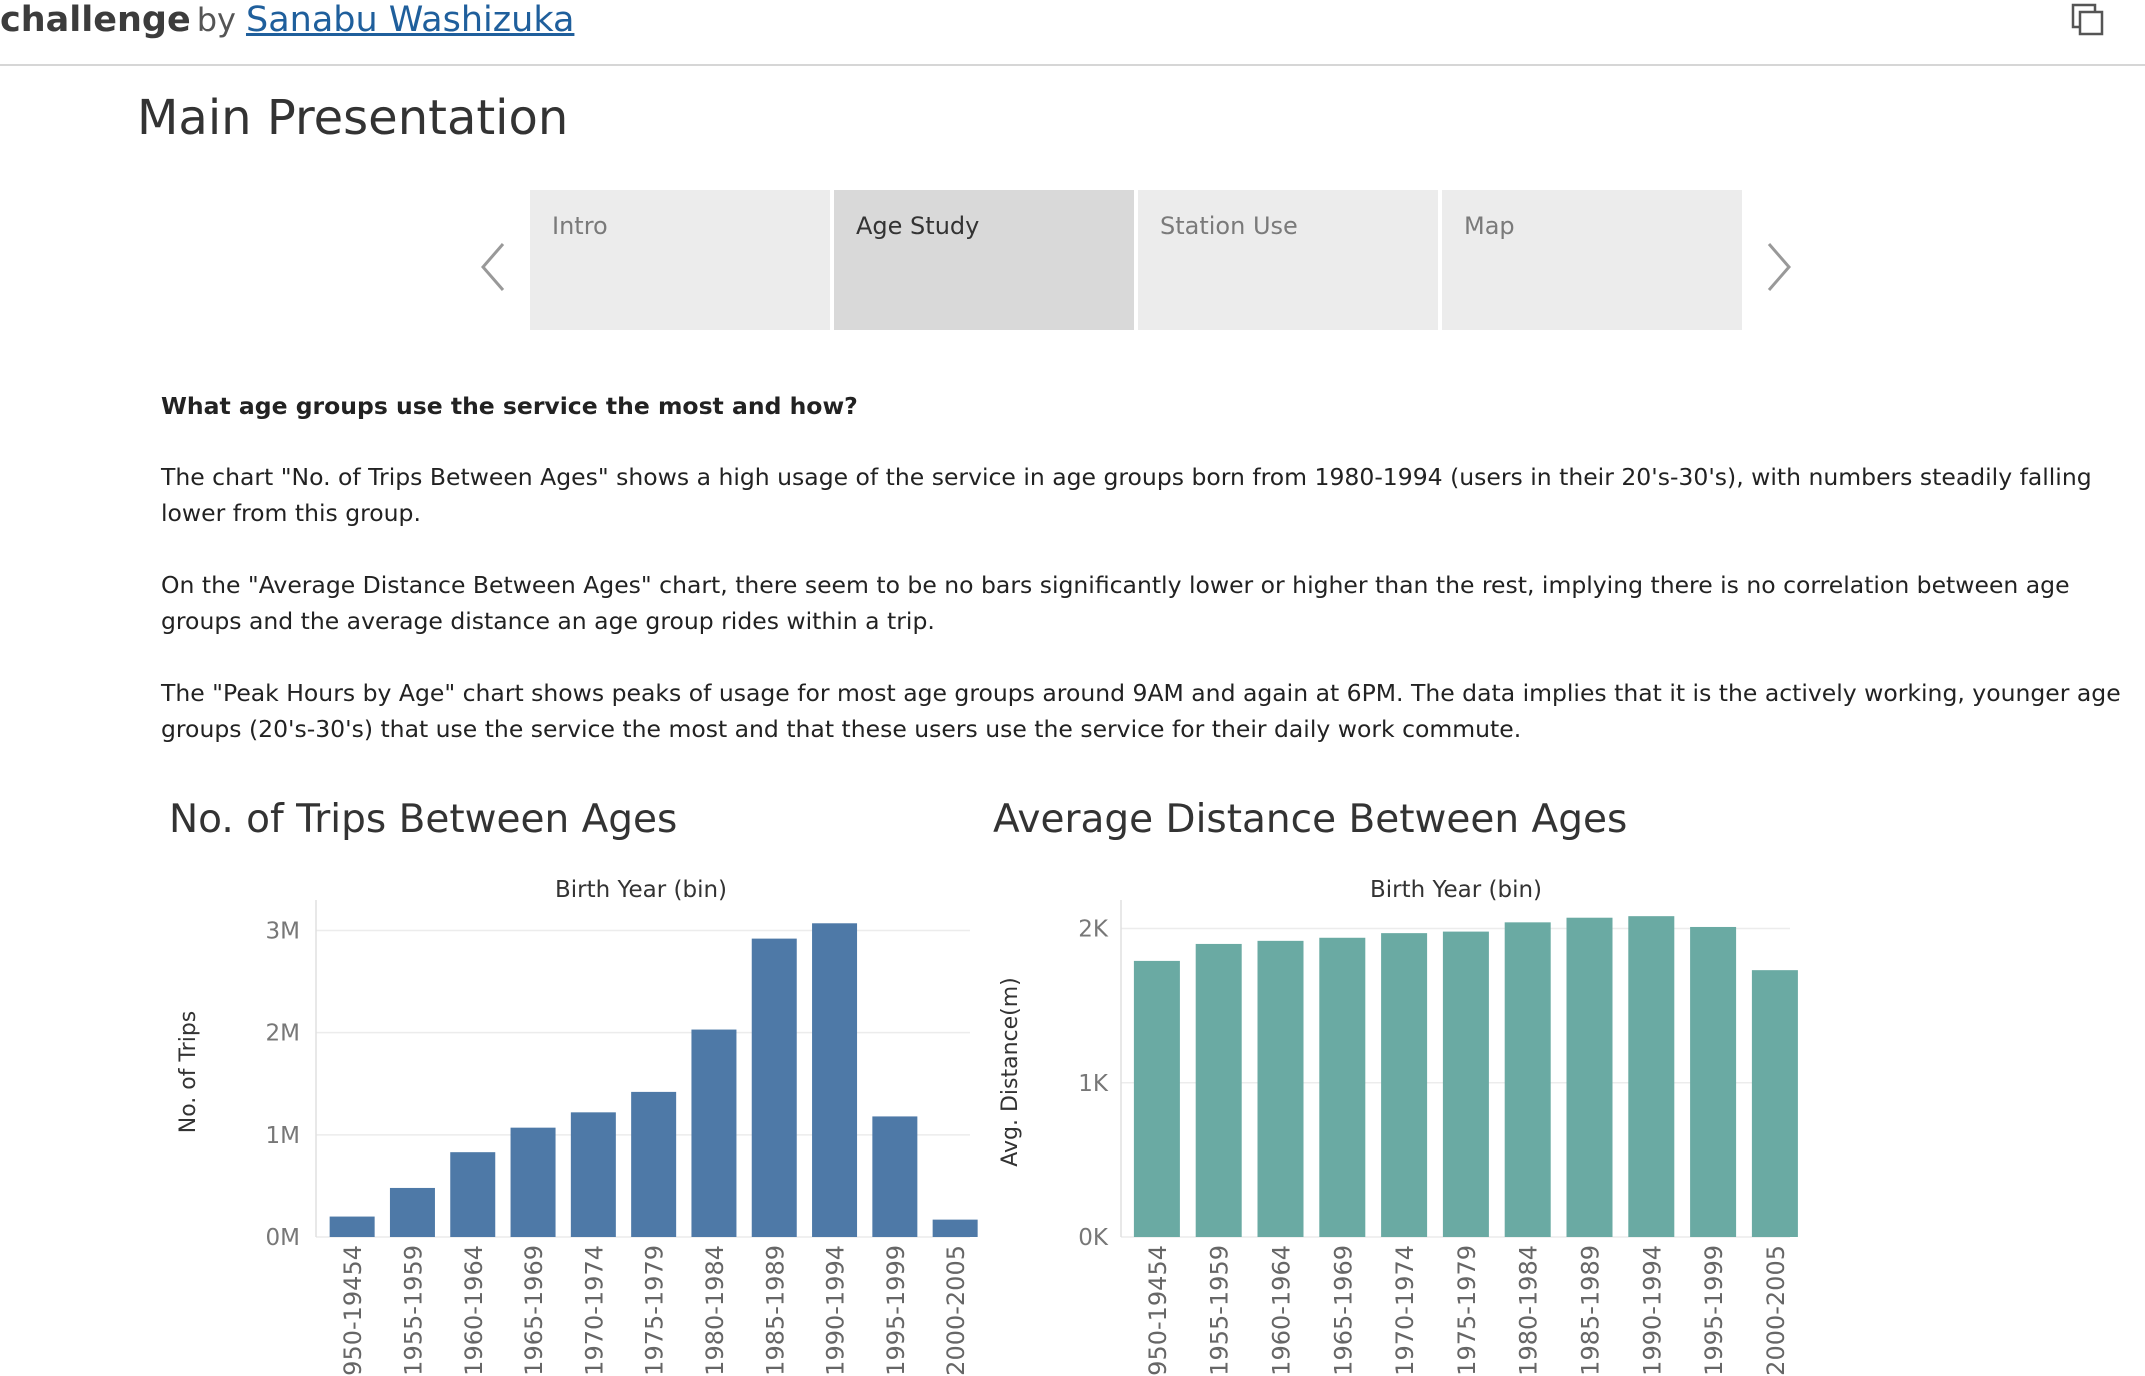 The width and height of the screenshot is (2145, 1376). I want to click on y-tick-label: 1K, so click(1093, 1084).